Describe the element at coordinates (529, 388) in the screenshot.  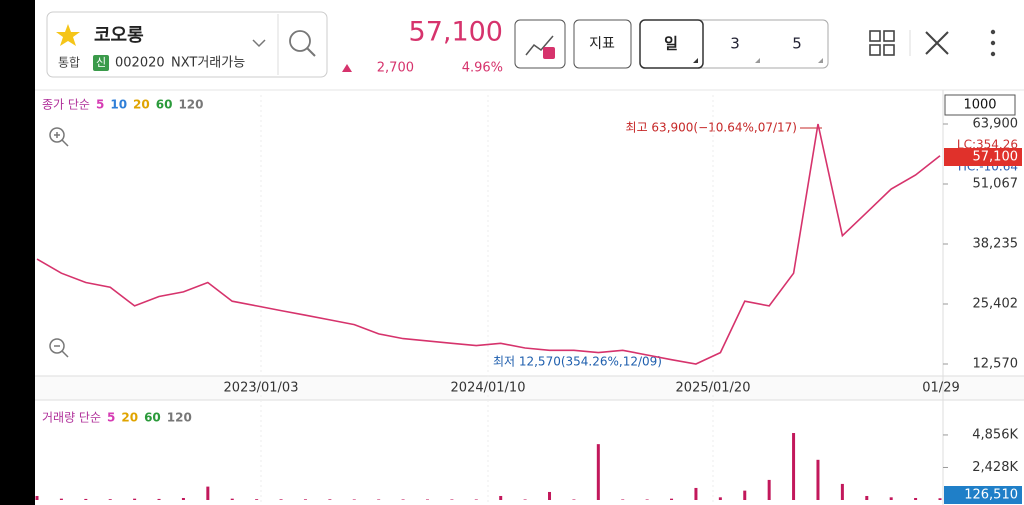
I see `x-axis-band` at that location.